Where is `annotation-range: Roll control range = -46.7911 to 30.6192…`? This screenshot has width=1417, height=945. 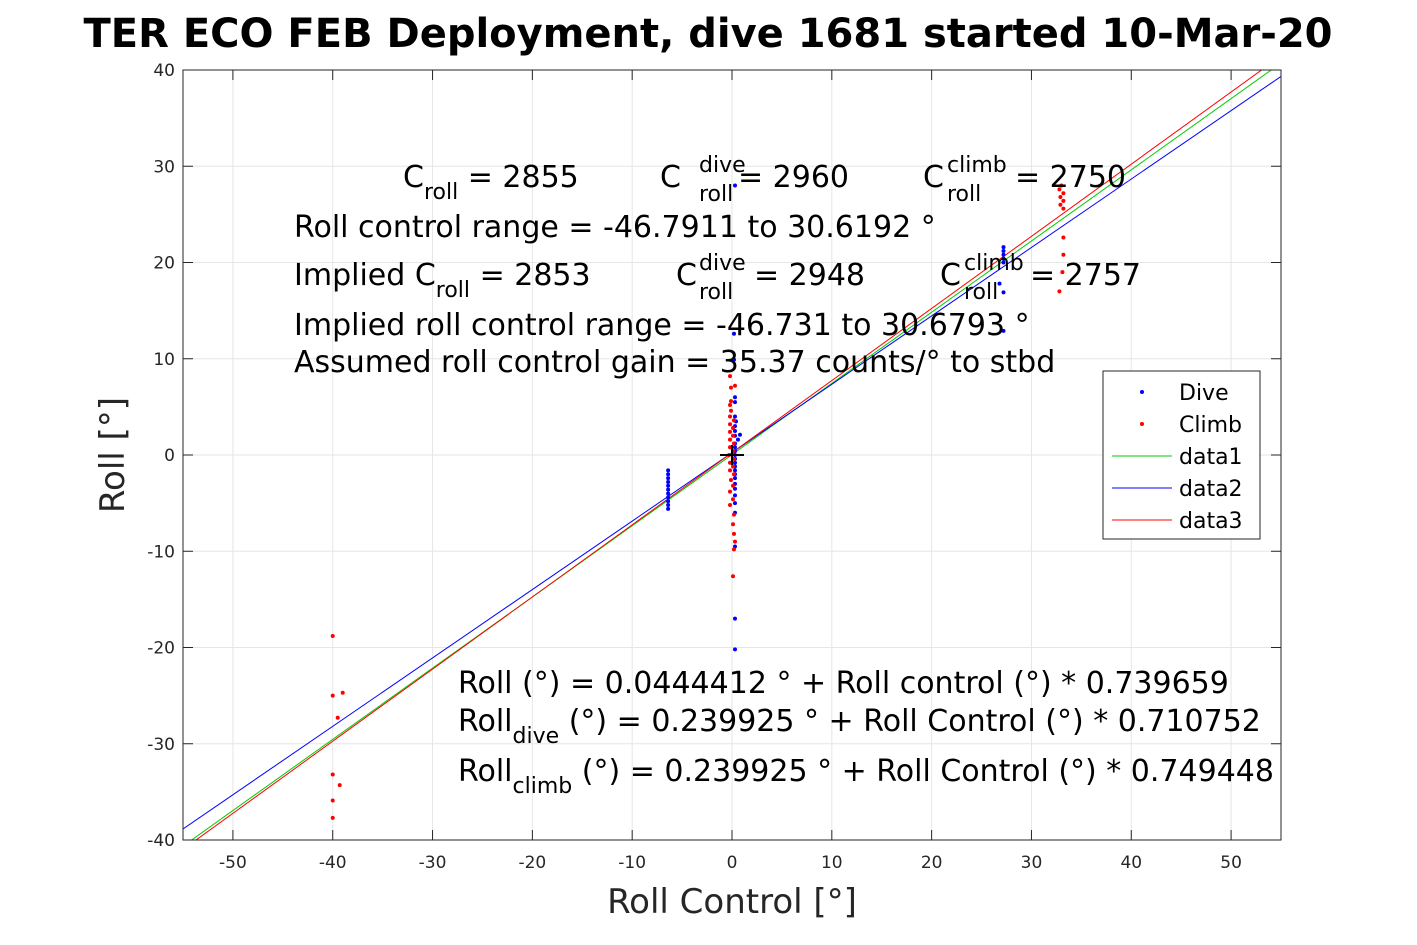 annotation-range: Roll control range = -46.7911 to 30.6192… is located at coordinates (615, 227).